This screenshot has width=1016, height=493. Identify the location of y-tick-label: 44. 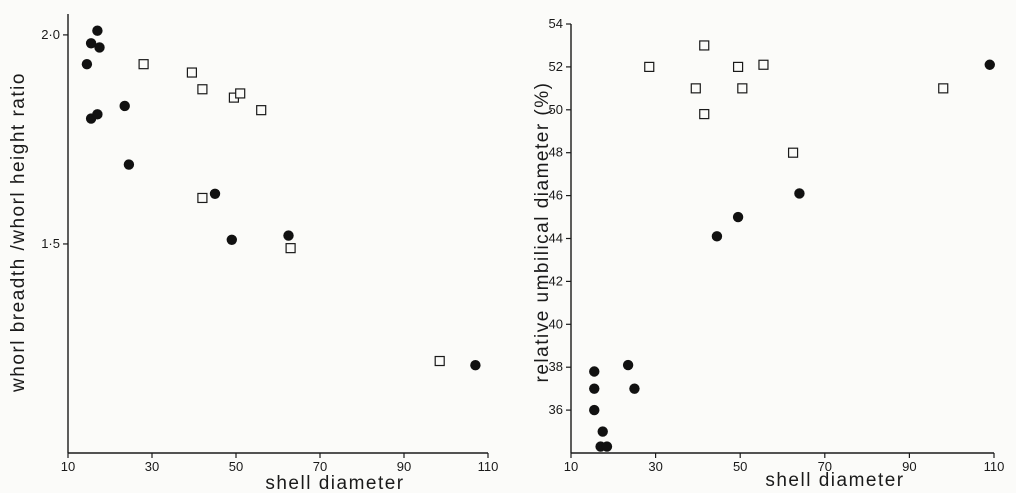
(556, 238).